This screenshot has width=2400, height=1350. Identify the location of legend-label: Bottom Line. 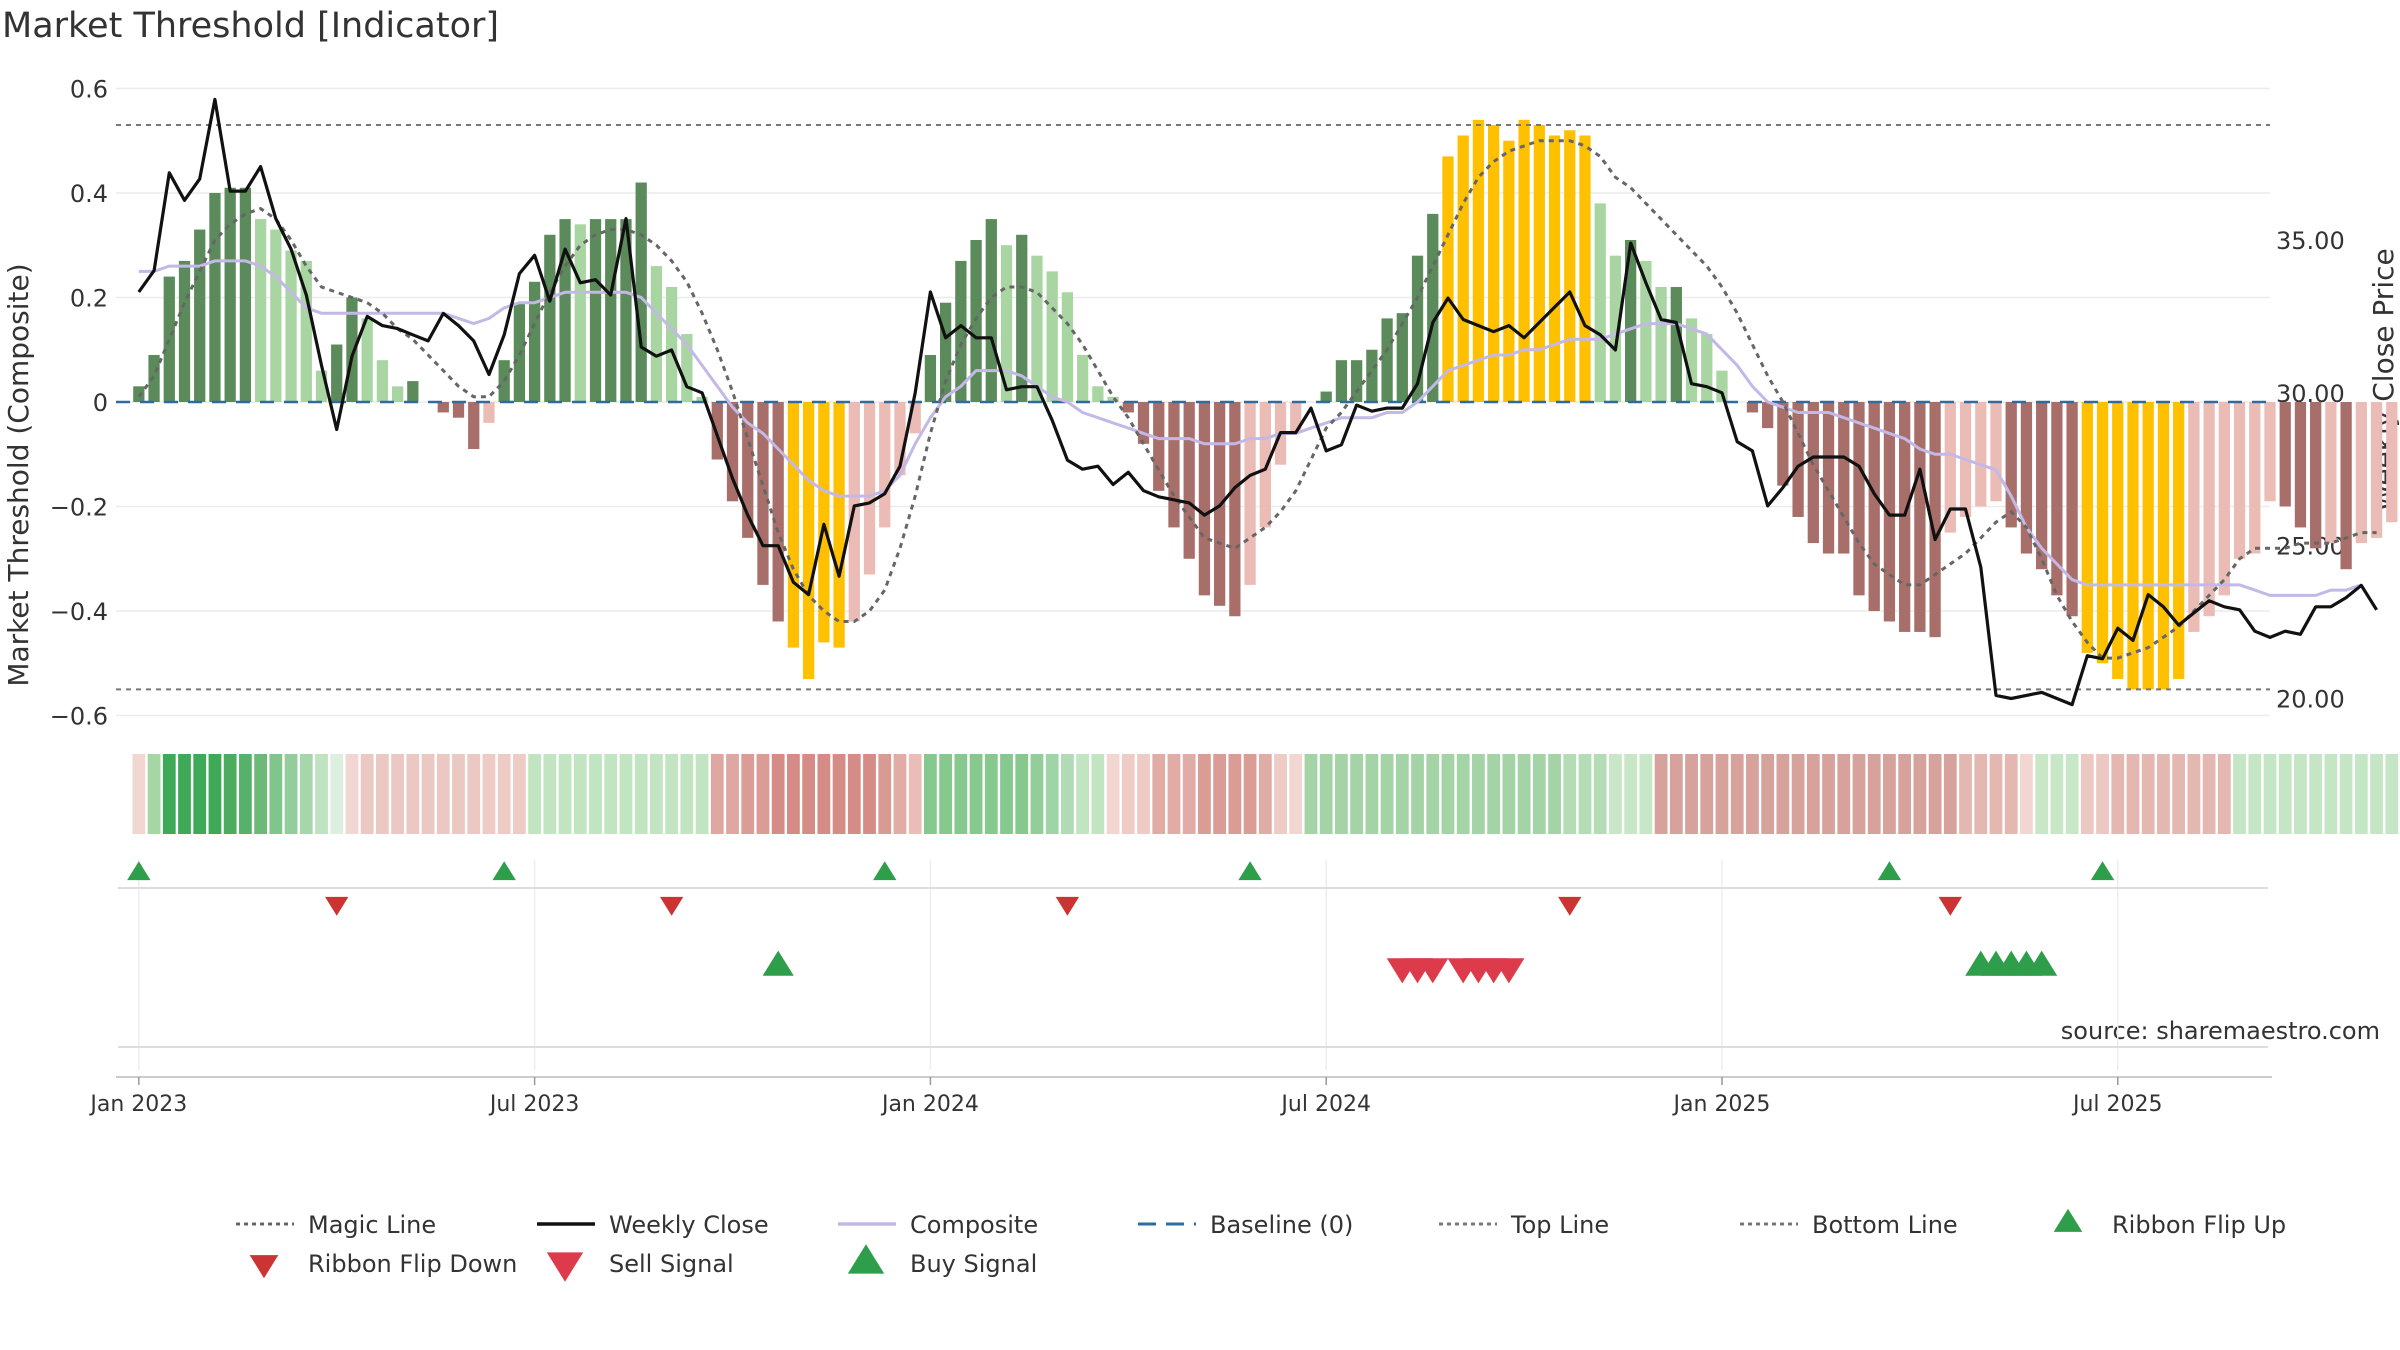
(1885, 1225).